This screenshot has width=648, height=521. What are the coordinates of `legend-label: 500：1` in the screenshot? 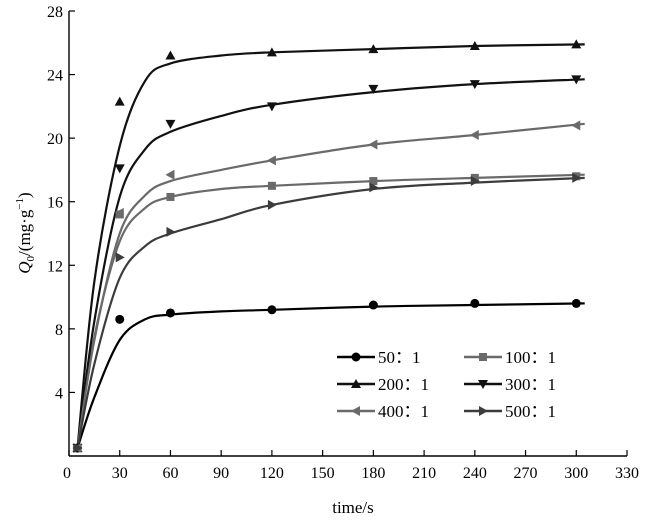 It's located at (530, 411).